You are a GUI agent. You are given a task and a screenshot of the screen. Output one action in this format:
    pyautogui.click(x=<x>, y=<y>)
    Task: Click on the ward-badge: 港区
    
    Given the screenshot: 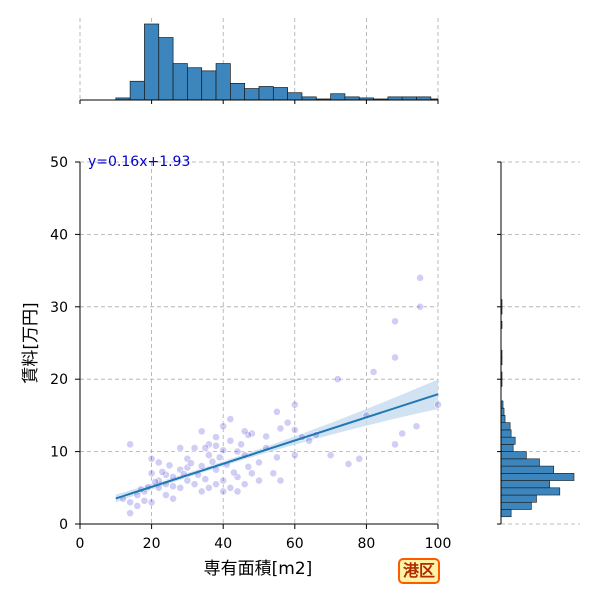 What is the action you would take?
    pyautogui.click(x=419, y=571)
    